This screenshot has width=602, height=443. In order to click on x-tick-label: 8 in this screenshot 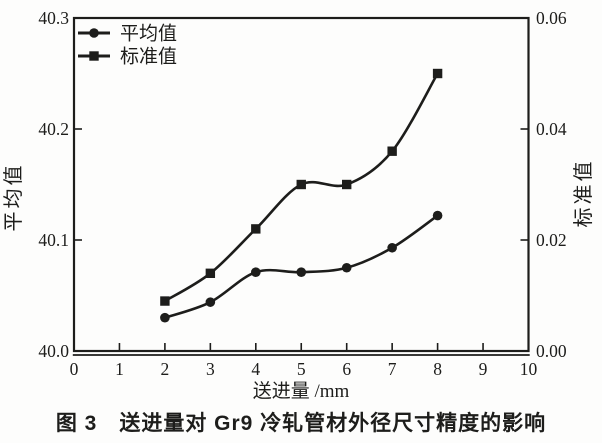, I will do `click(437, 369)`.